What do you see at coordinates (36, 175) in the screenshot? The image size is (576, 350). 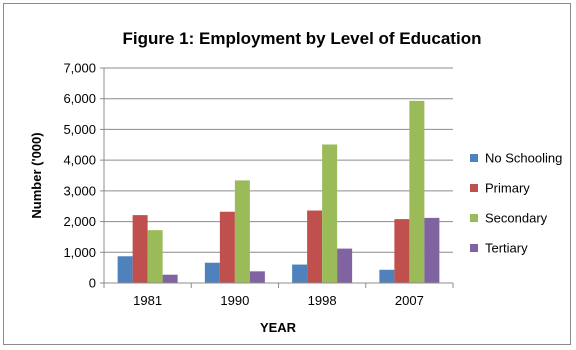 I see `y-axis-label: Number ('000)` at bounding box center [36, 175].